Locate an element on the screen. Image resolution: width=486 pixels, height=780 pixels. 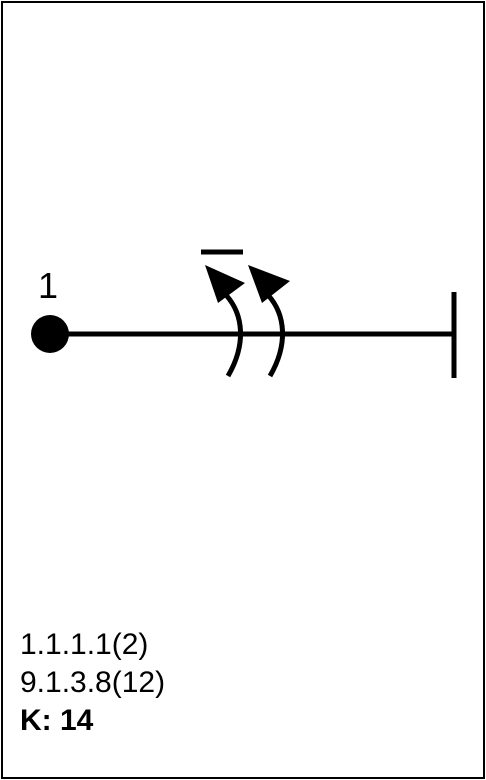
code-list: 1.1.1.1(2) 9.1.3.8(12) K: 14 is located at coordinates (92, 683).